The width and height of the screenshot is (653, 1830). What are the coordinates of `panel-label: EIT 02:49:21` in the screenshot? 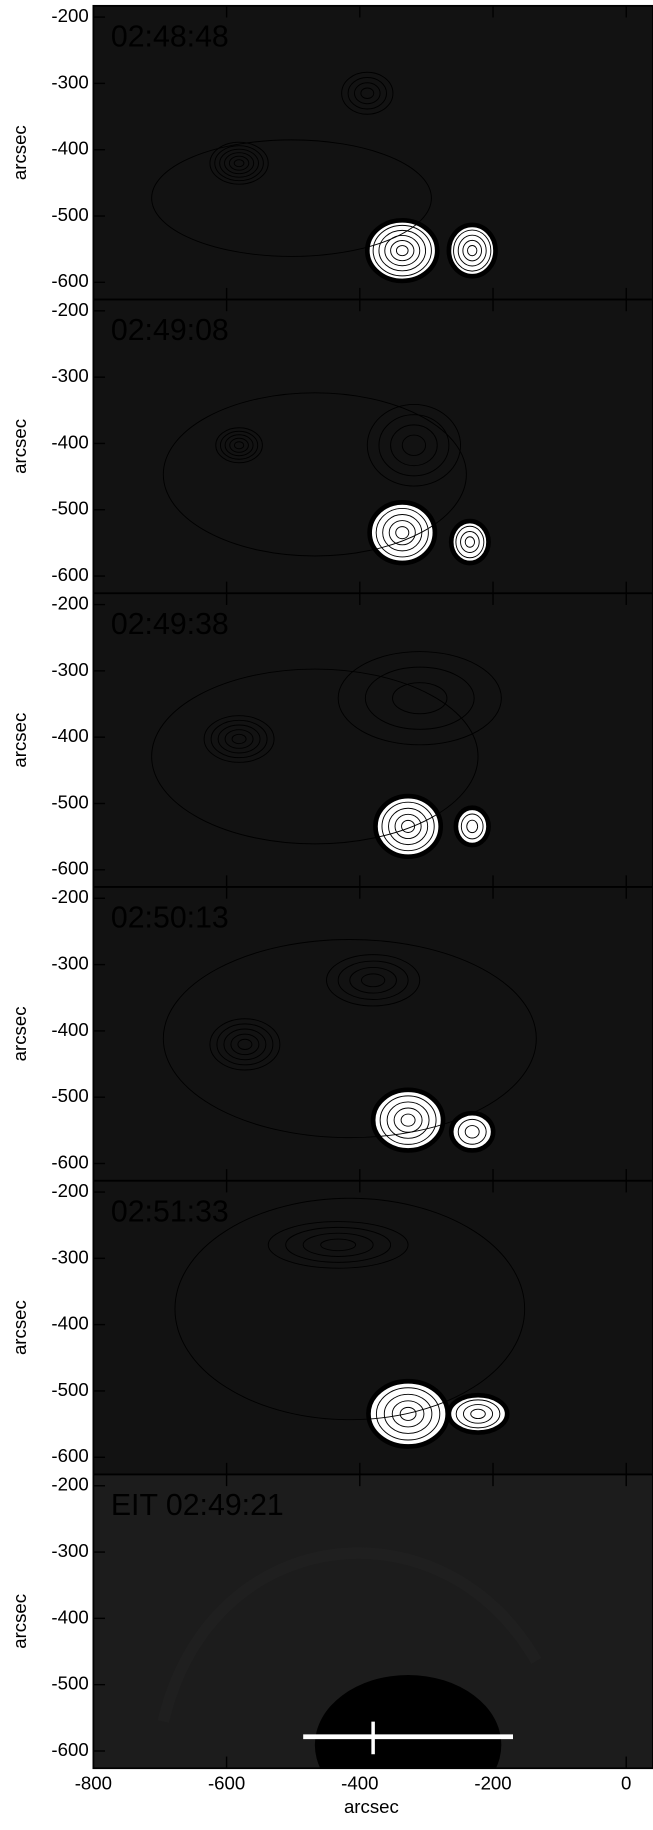 It's located at (197, 1505).